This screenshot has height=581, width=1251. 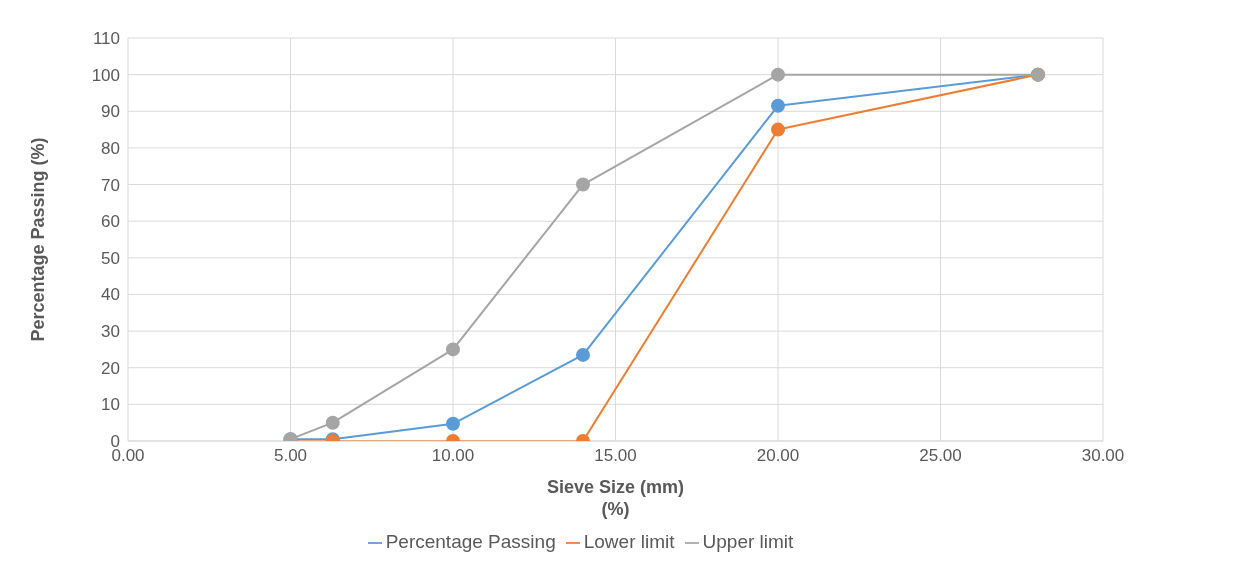 What do you see at coordinates (940, 456) in the screenshot?
I see `x-tick-label: 25.00` at bounding box center [940, 456].